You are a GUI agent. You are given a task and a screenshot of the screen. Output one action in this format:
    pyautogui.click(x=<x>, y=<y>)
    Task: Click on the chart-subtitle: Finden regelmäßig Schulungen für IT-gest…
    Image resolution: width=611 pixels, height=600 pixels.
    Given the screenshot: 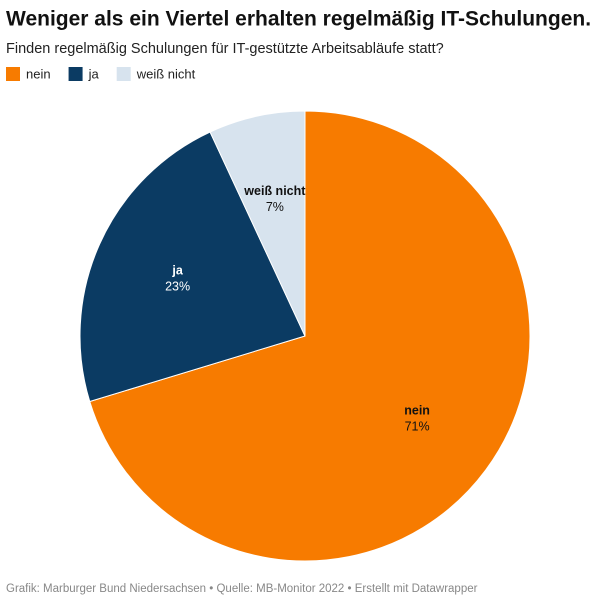 What is the action you would take?
    pyautogui.click(x=225, y=49)
    